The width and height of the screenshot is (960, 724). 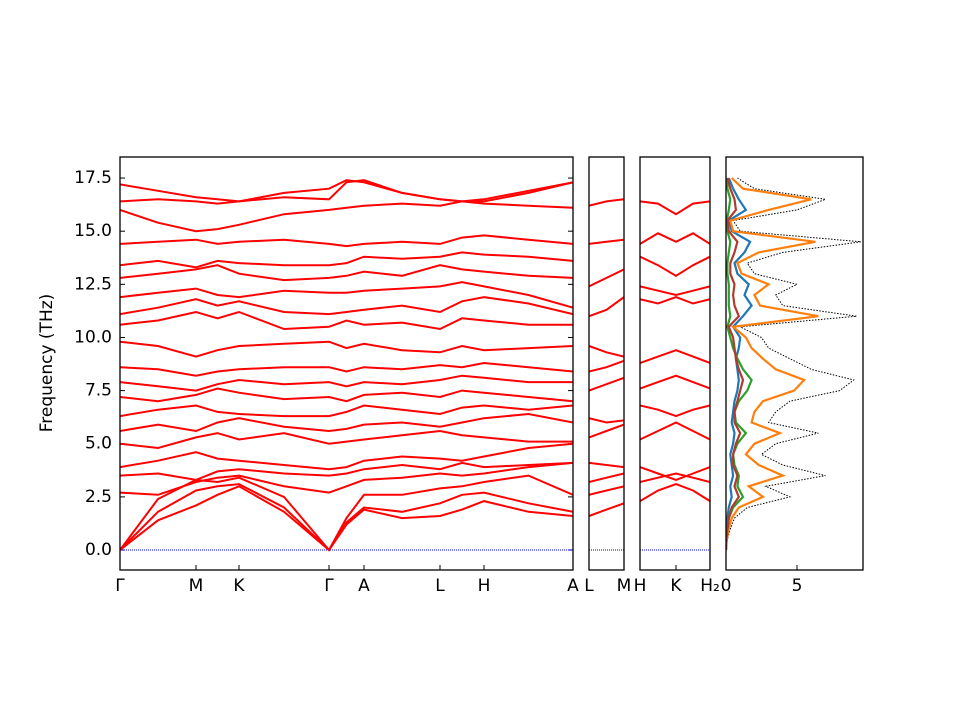 I want to click on y-tick-label: 12.5, so click(x=93, y=284).